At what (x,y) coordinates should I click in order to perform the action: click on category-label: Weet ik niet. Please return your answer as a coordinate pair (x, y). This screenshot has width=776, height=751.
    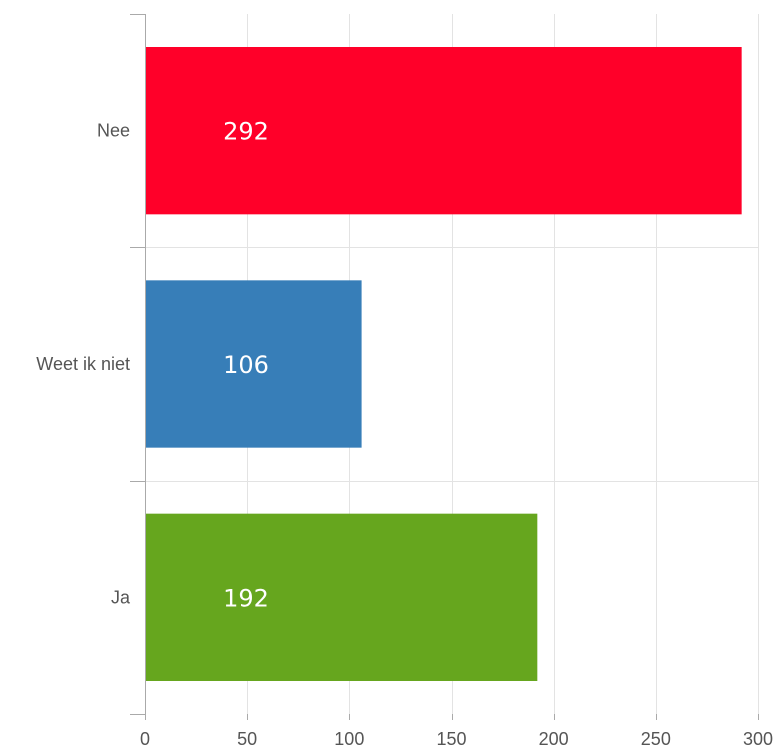
    Looking at the image, I should click on (83, 364).